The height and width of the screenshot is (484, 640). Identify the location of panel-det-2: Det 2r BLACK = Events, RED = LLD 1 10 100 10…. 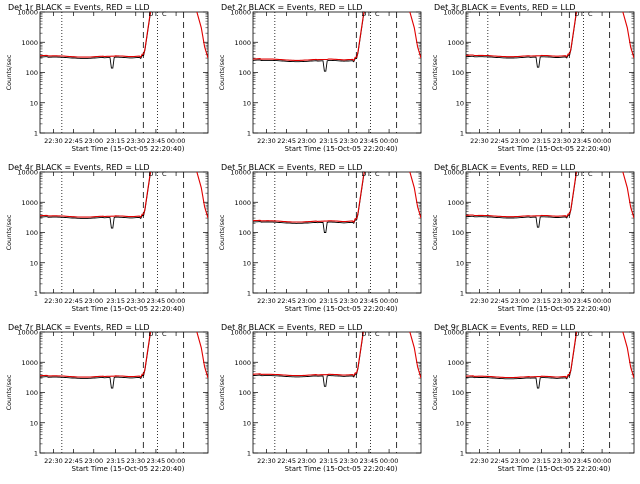
(320, 78).